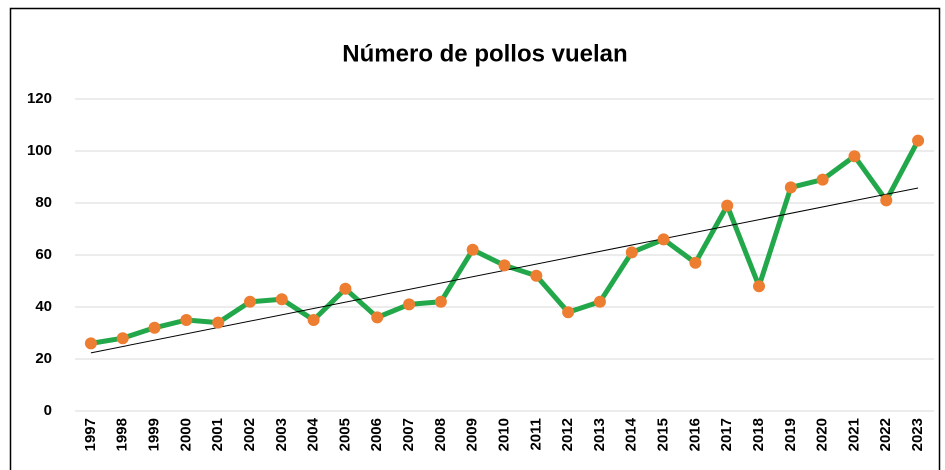 The height and width of the screenshot is (470, 945). I want to click on x-tick-label: 2023, so click(917, 434).